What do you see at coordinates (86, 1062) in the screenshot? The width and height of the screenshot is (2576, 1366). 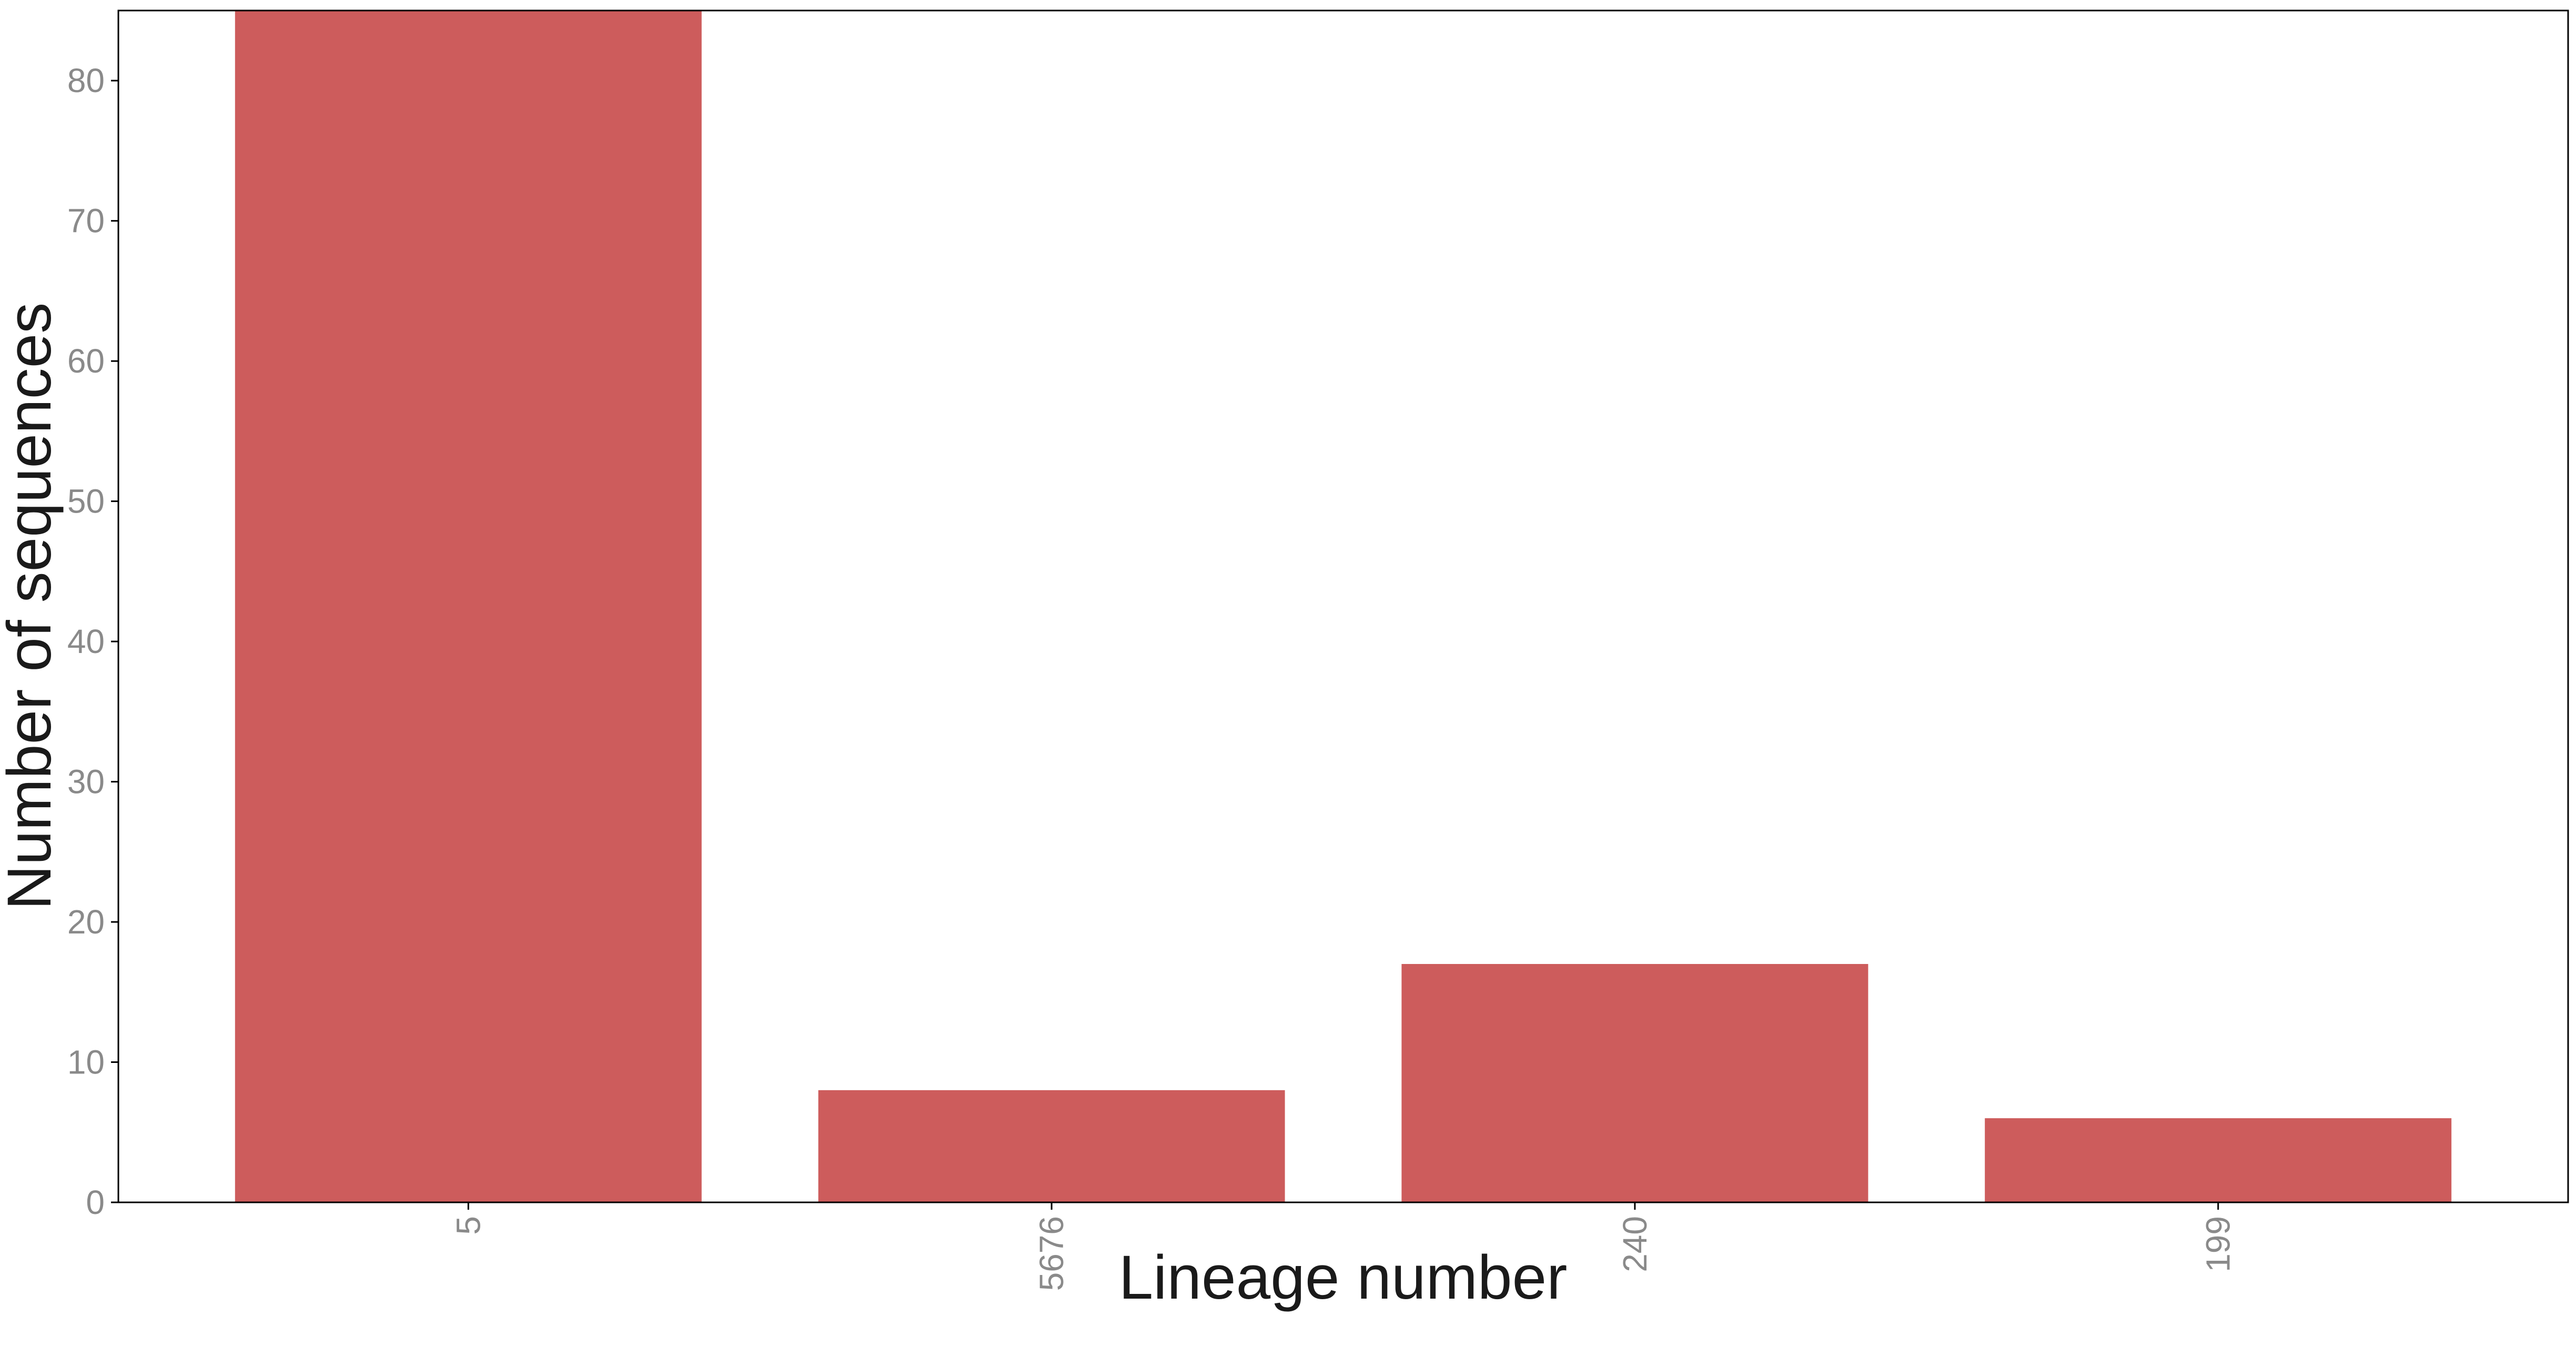 I see `y-tick-label: 10` at bounding box center [86, 1062].